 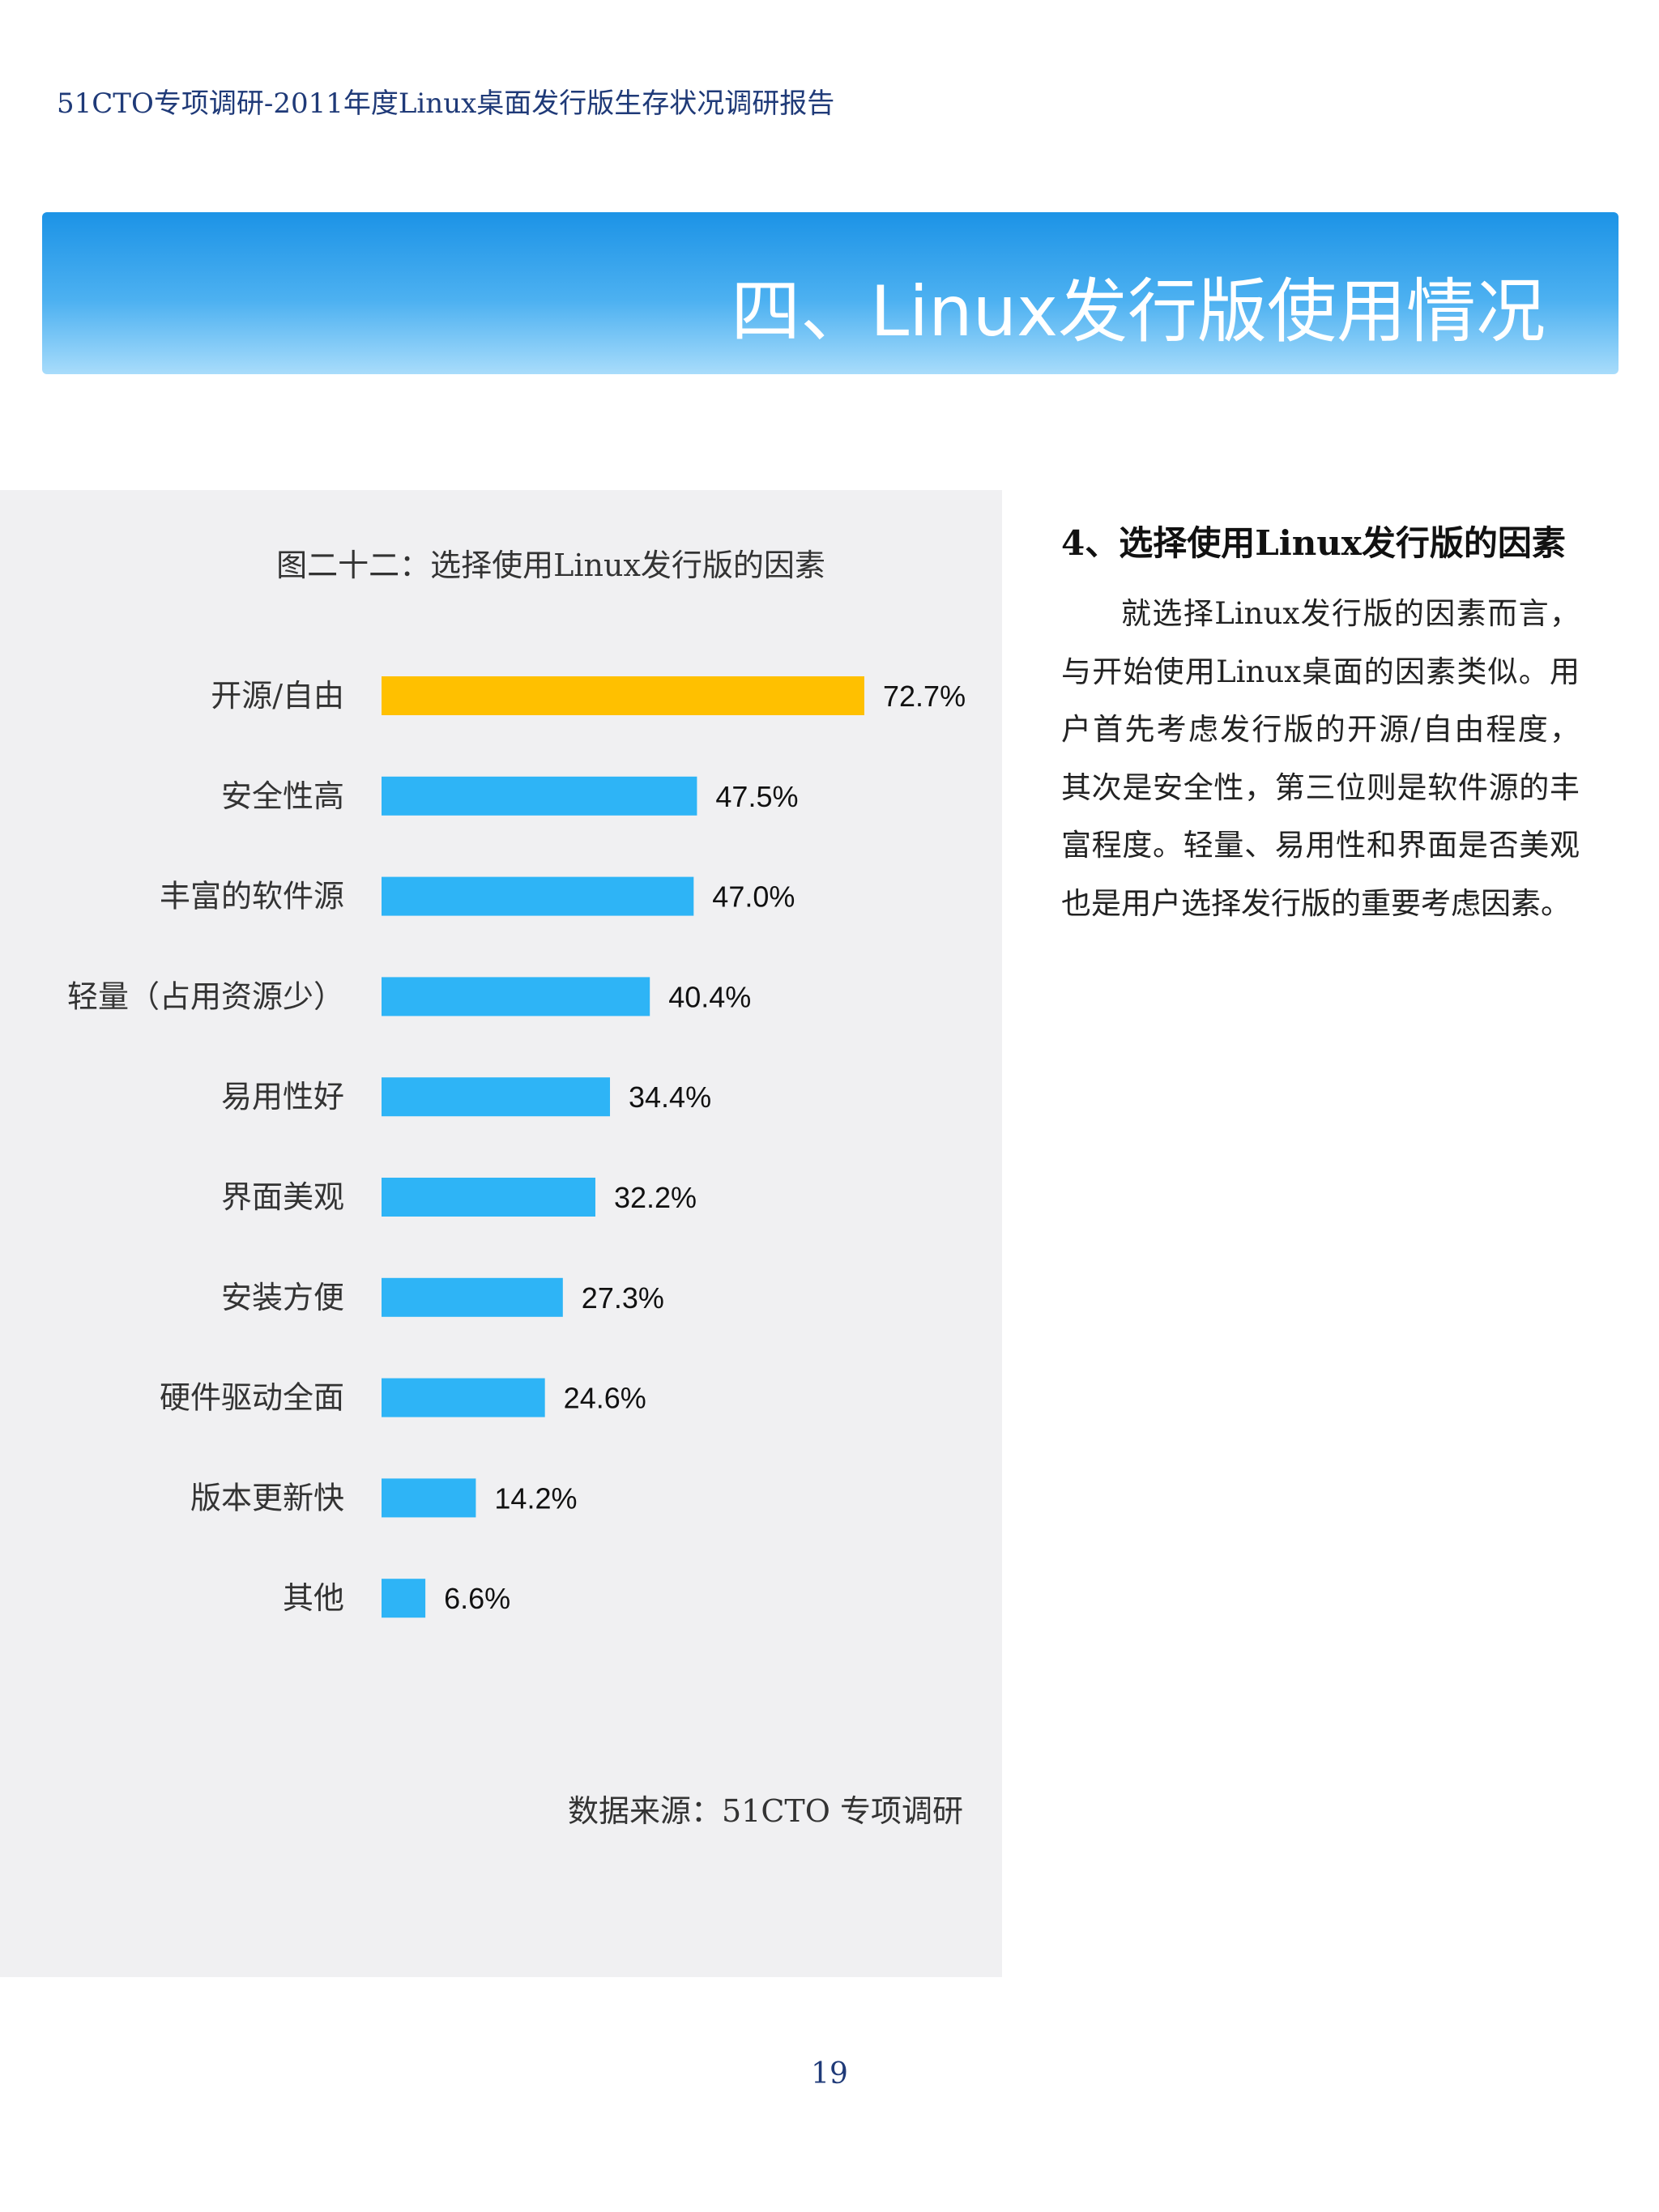 I want to click on category-label: 安全性高, so click(x=282, y=796).